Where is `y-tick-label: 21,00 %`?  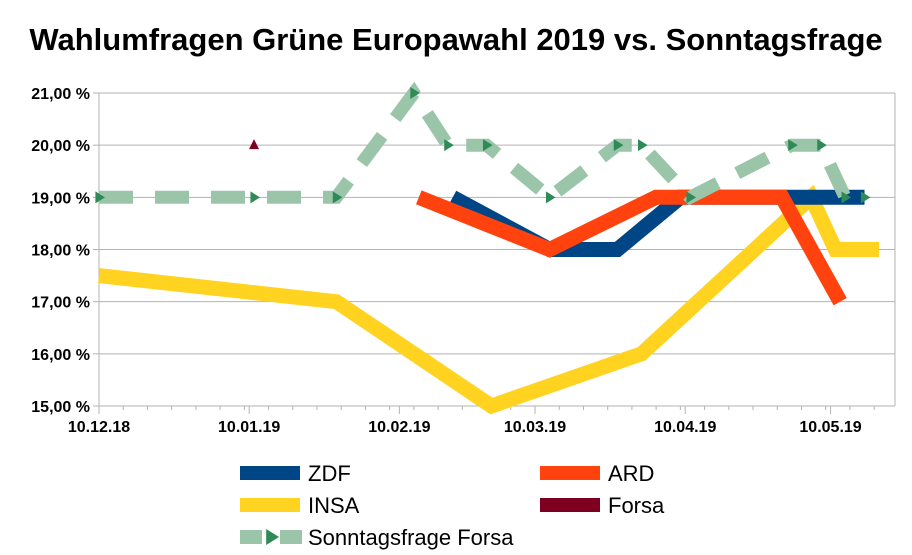 y-tick-label: 21,00 % is located at coordinates (60, 94).